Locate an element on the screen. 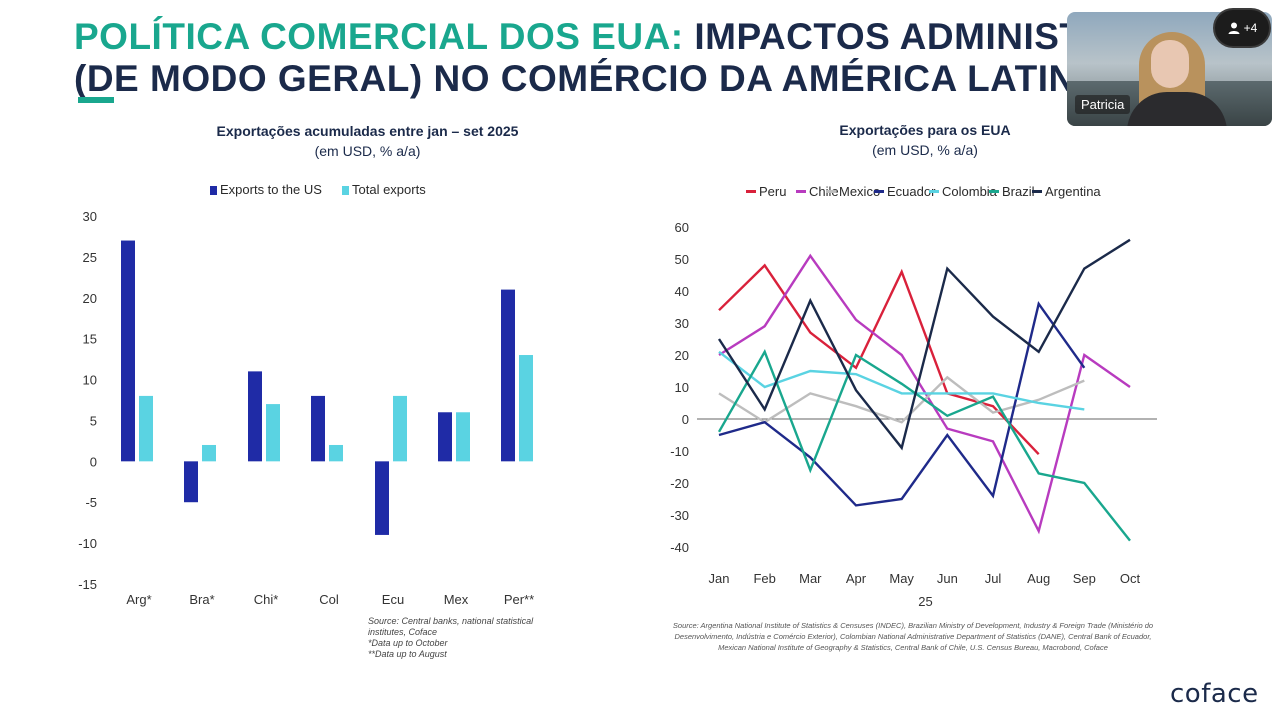 The image size is (1280, 720). right-chart-title: Exportações para os EUA is located at coordinates (925, 130).